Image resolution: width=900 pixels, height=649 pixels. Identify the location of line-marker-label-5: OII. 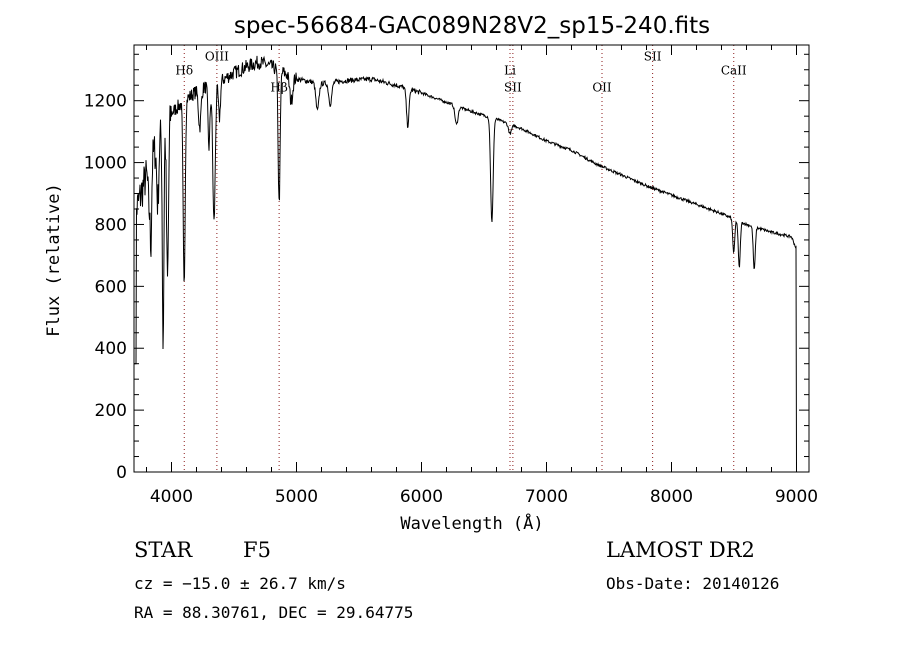
(602, 87).